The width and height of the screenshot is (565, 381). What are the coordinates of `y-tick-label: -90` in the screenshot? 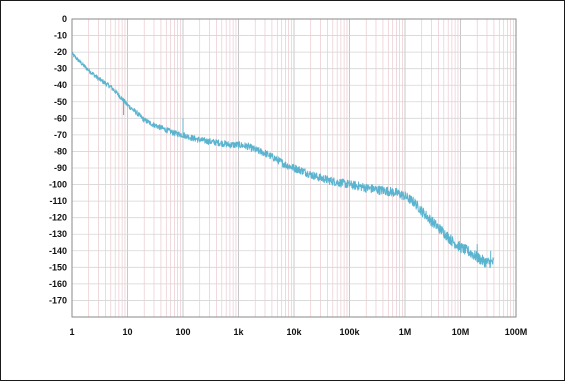 It's located at (60, 168).